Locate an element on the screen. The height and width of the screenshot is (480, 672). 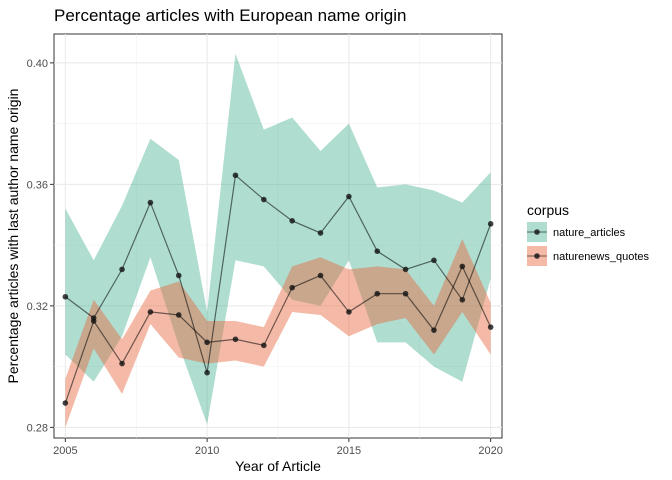
legend-title: corpus is located at coordinates (548, 210).